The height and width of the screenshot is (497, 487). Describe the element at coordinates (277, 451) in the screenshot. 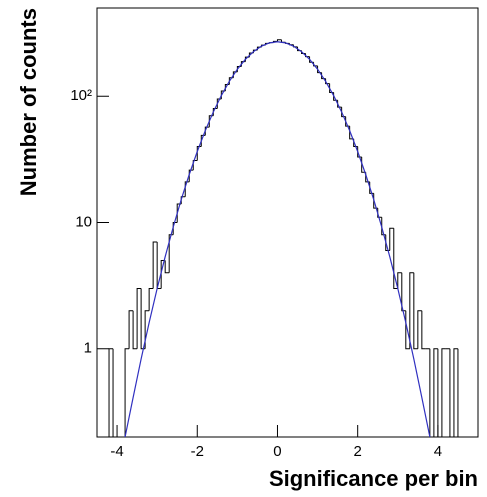

I see `x-tick-label: 0` at that location.